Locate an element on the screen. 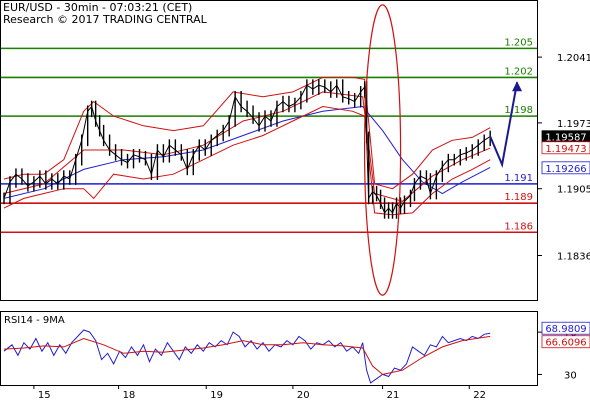  time-tick-label-2: 19 is located at coordinates (216, 395).